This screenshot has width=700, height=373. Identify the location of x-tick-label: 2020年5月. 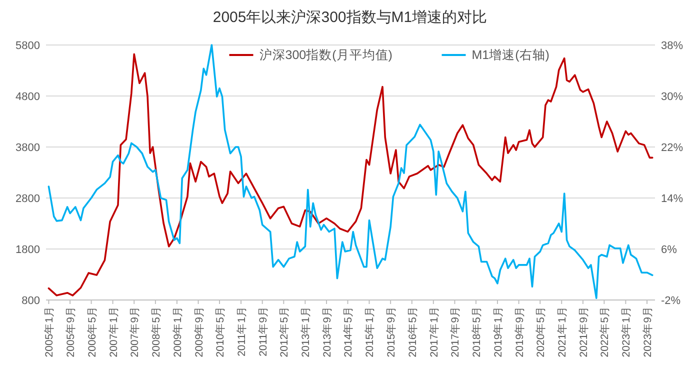
(541, 332).